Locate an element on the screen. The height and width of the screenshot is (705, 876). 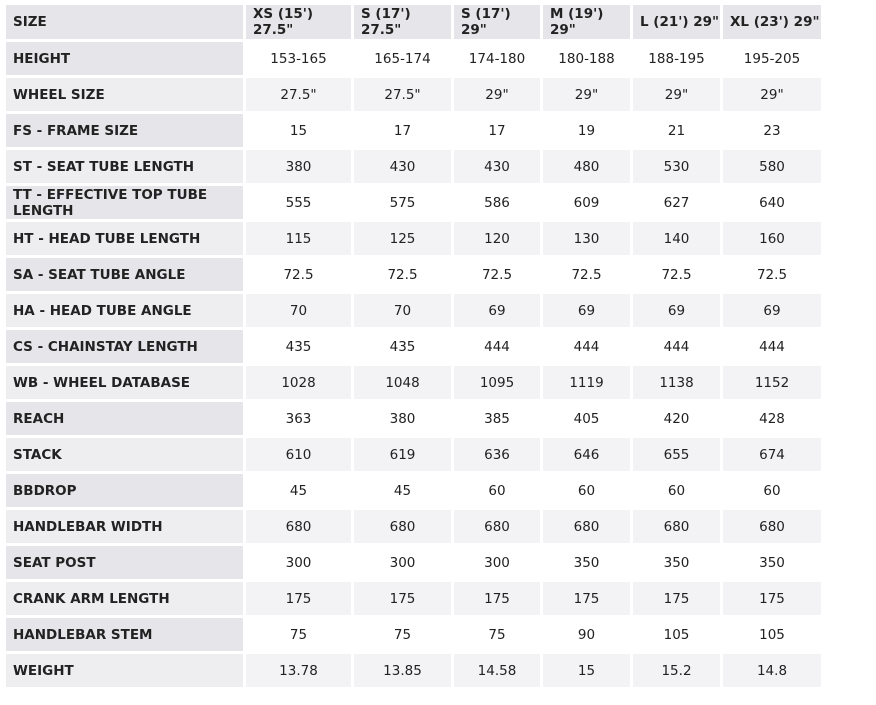
cell: 428 is located at coordinates (772, 418).